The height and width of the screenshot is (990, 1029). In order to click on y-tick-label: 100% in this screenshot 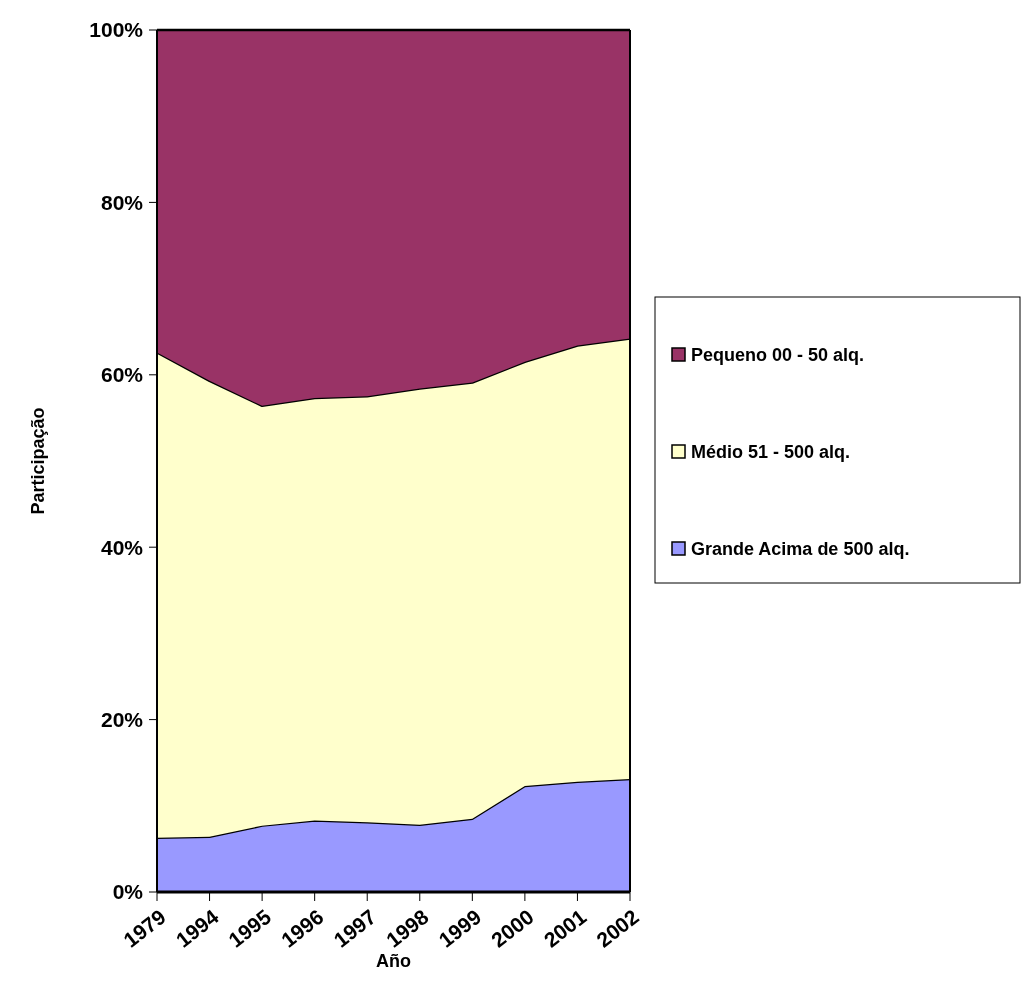, I will do `click(116, 30)`.